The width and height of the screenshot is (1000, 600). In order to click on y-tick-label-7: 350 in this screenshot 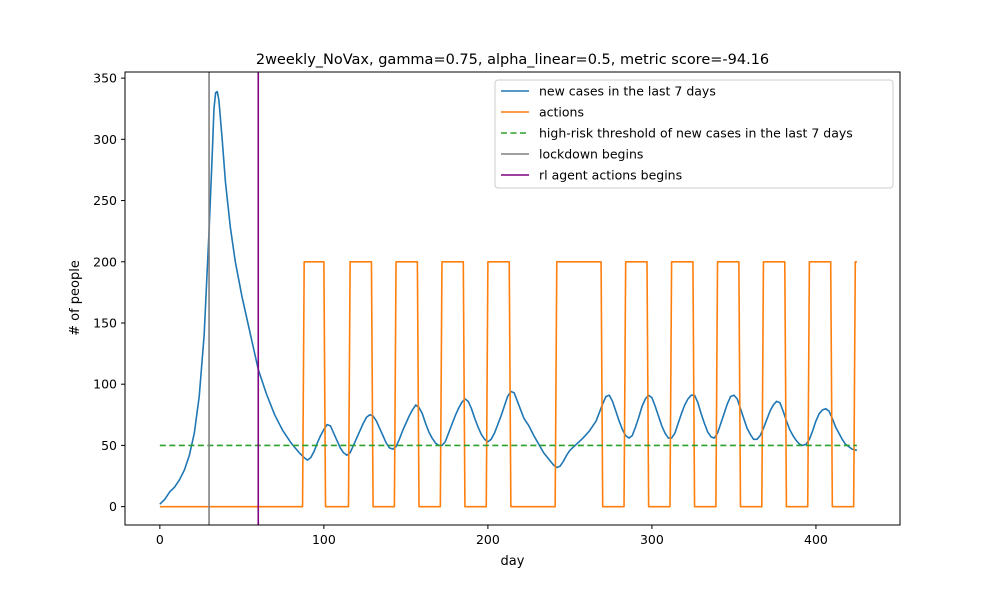, I will do `click(105, 78)`.